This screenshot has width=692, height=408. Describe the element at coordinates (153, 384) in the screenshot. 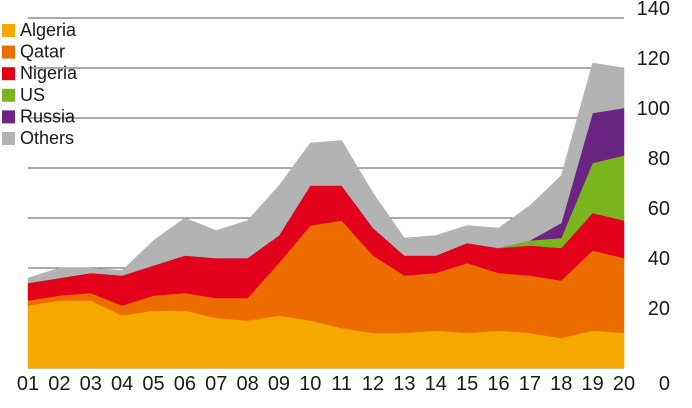

I see `x-tick-label: 05` at that location.